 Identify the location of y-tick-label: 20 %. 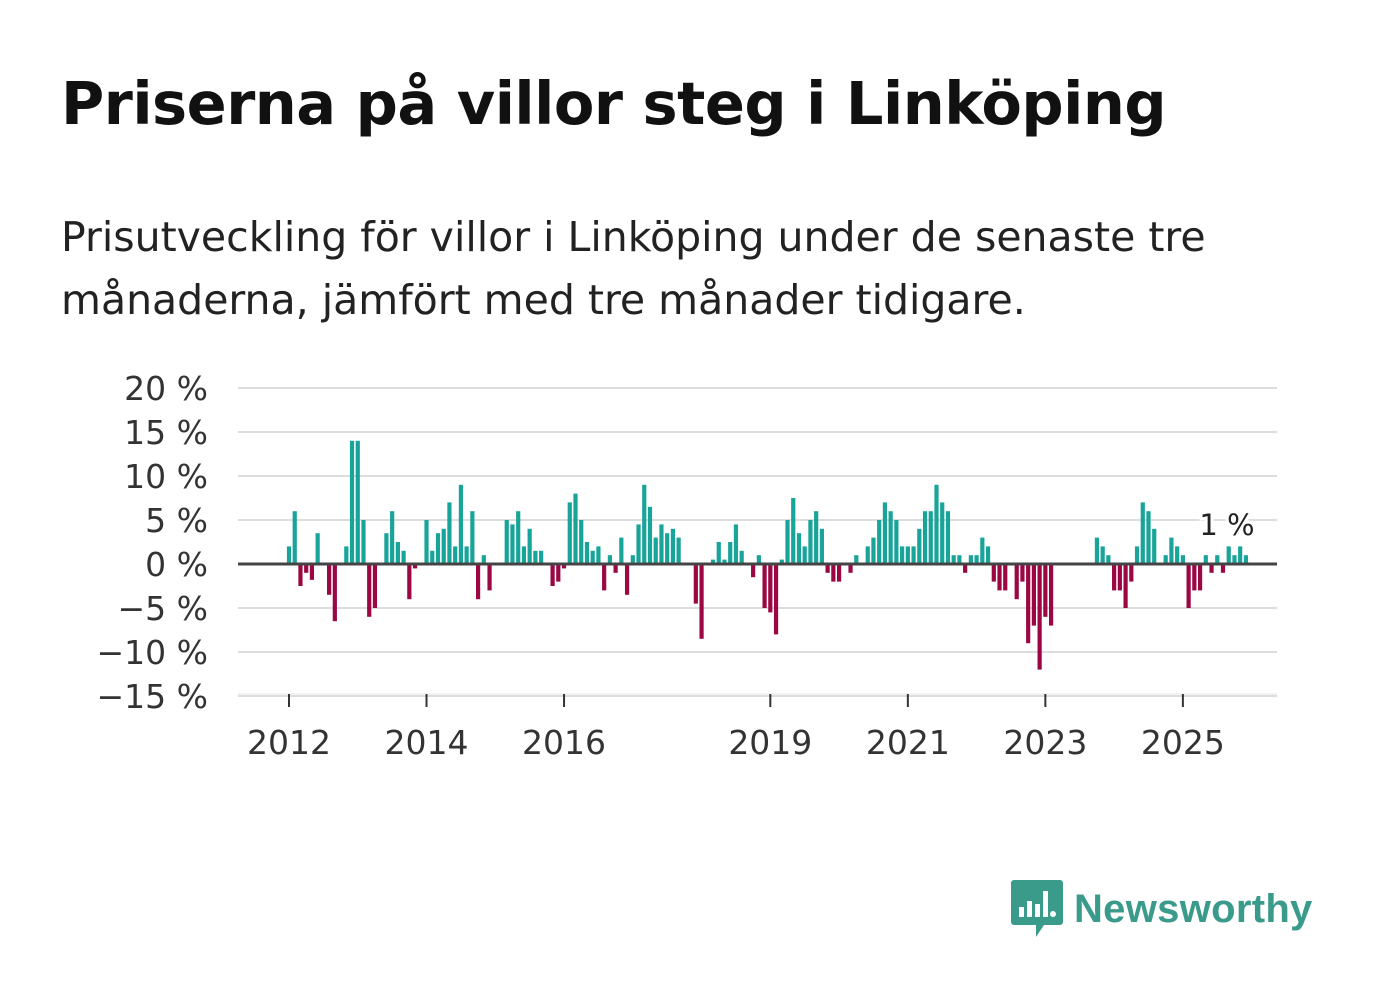
(166, 388).